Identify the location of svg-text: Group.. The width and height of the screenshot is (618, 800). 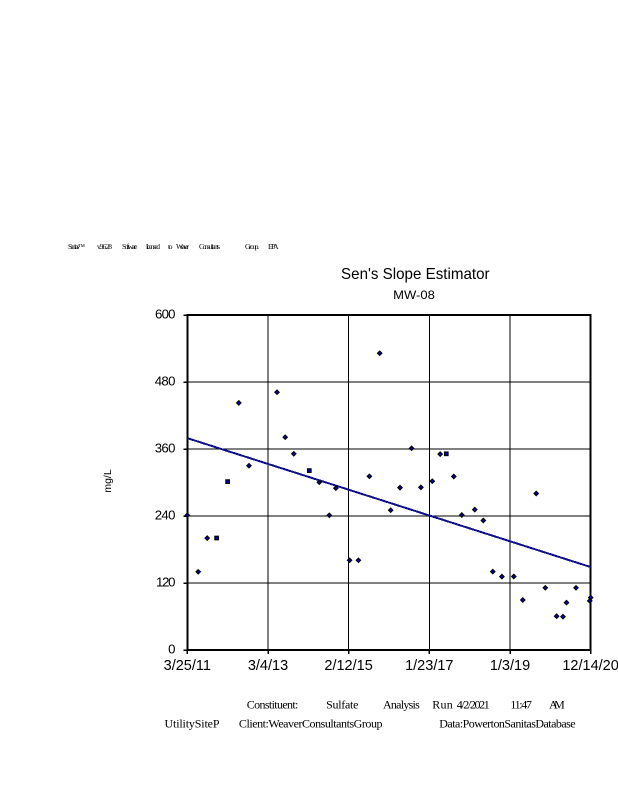
(252, 246).